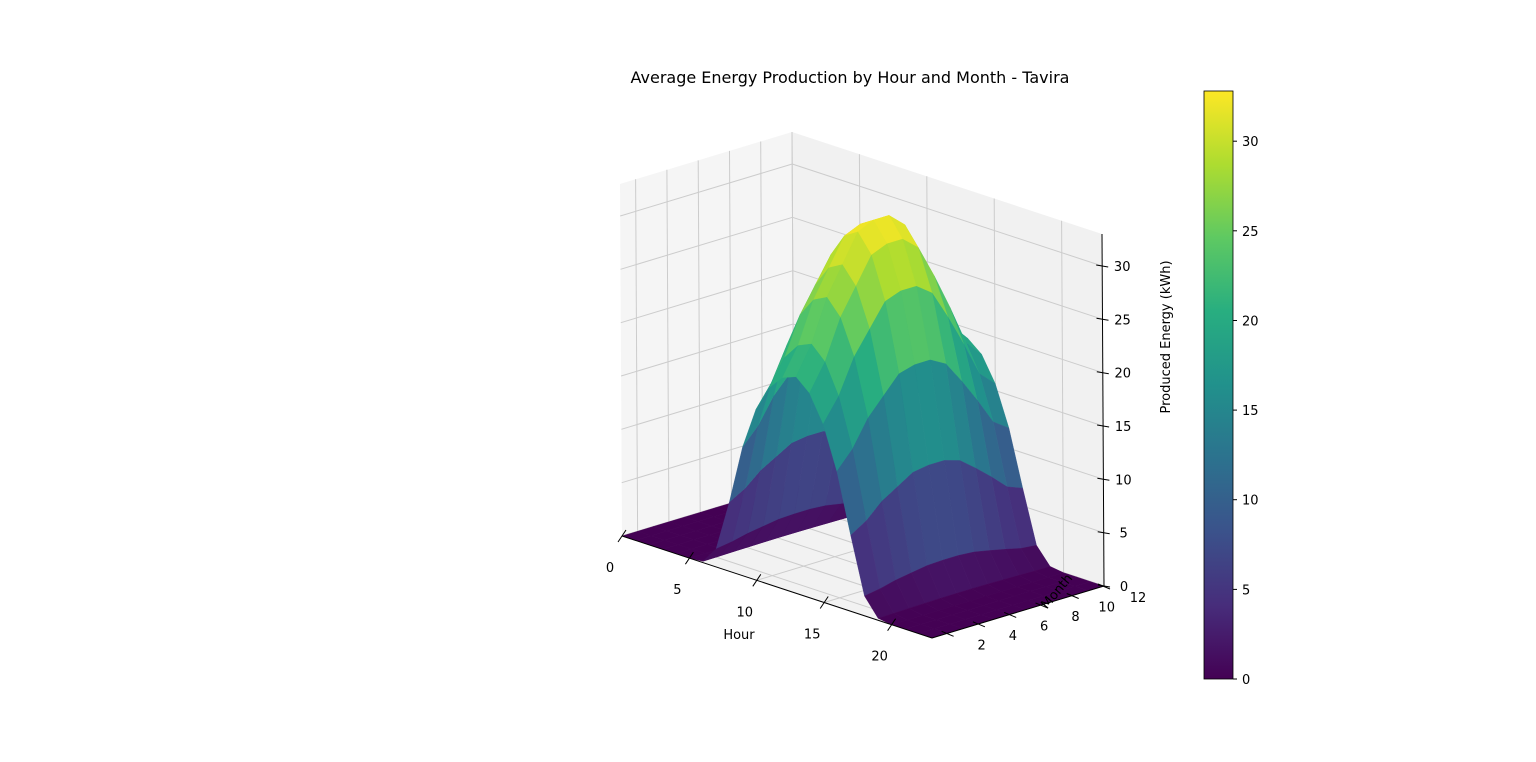 This screenshot has width=1536, height=762. I want to click on x-axis-line, so click(777, 587).